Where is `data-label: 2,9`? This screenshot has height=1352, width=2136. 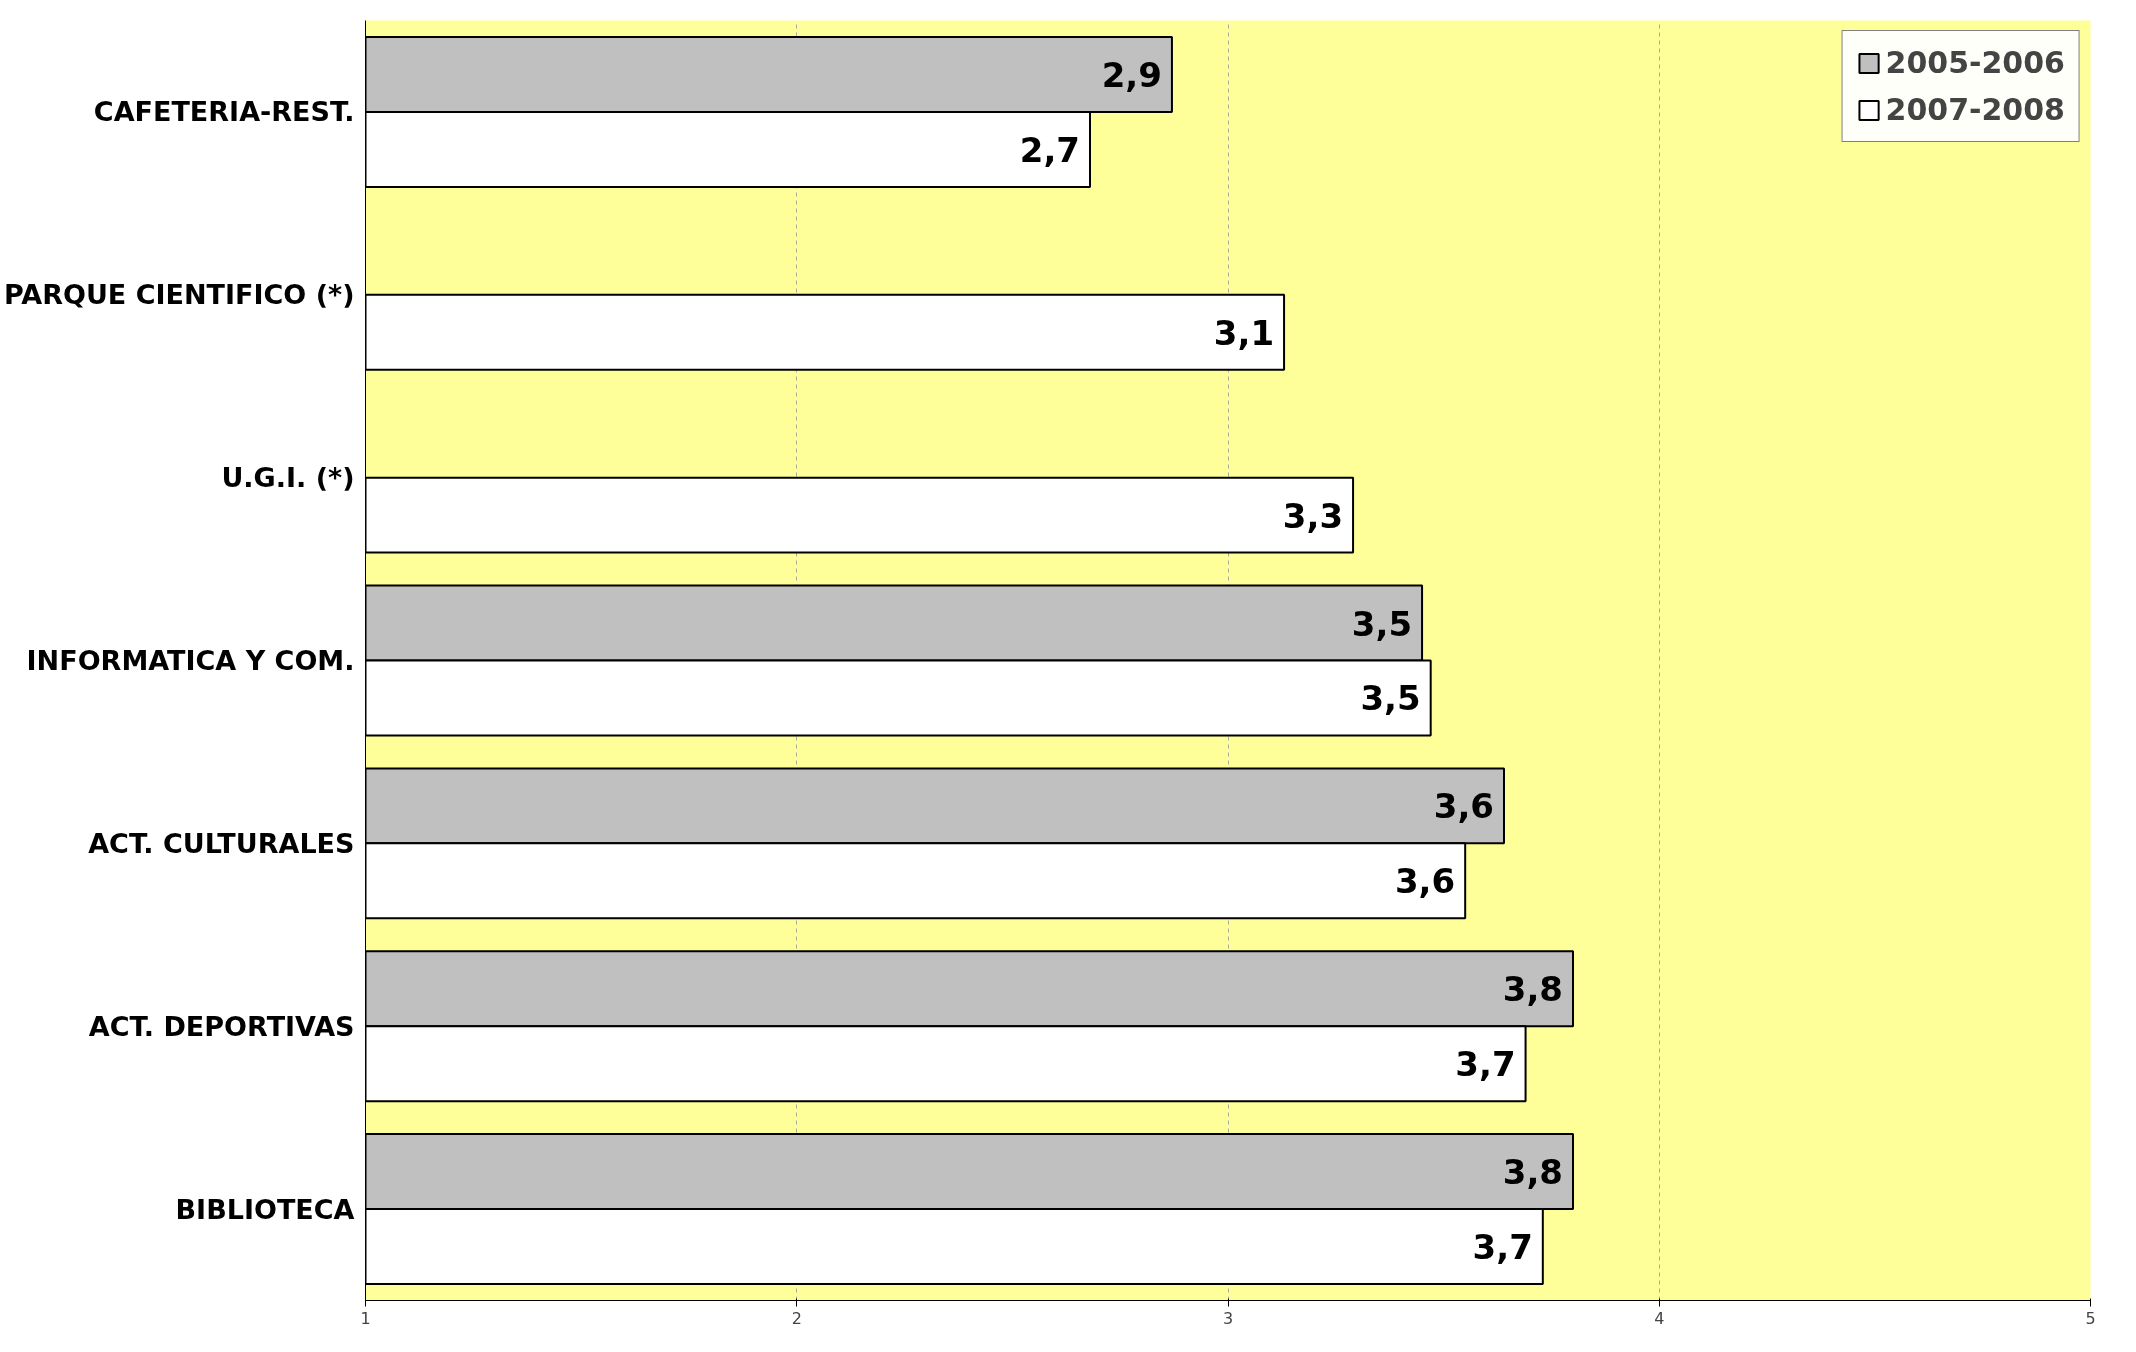
data-label: 2,9 is located at coordinates (1131, 74).